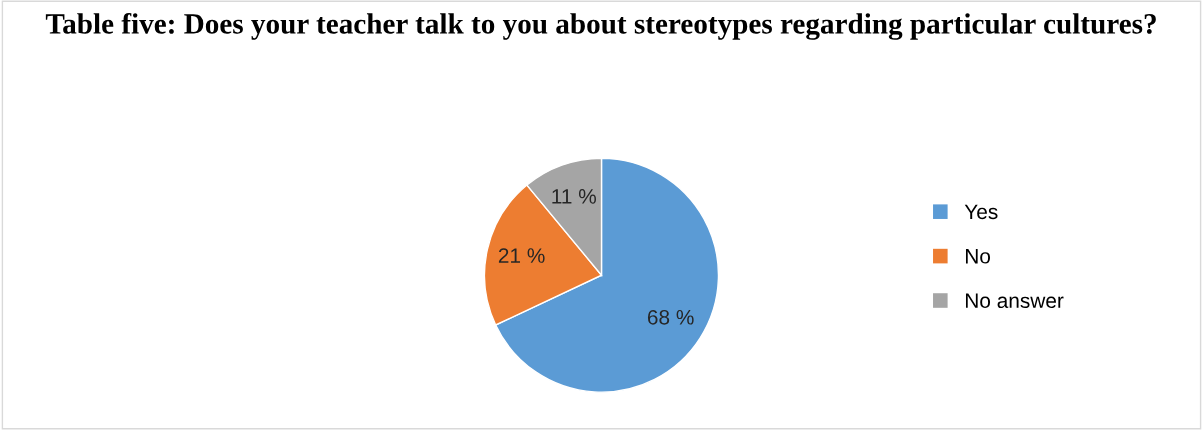 Image resolution: width=1203 pixels, height=430 pixels. I want to click on data-label: 68 %, so click(670, 317).